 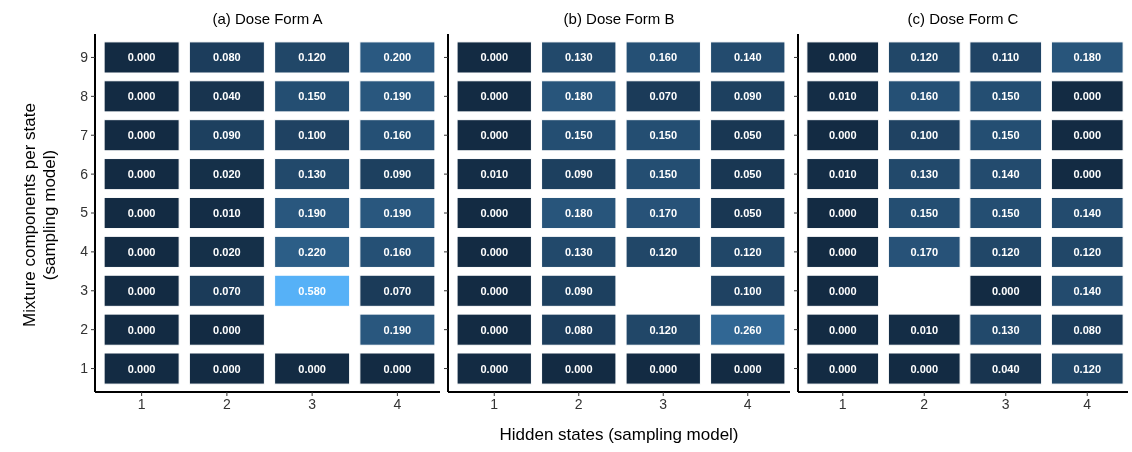 I want to click on chart-title: (a) Dose Form A, so click(x=267, y=18).